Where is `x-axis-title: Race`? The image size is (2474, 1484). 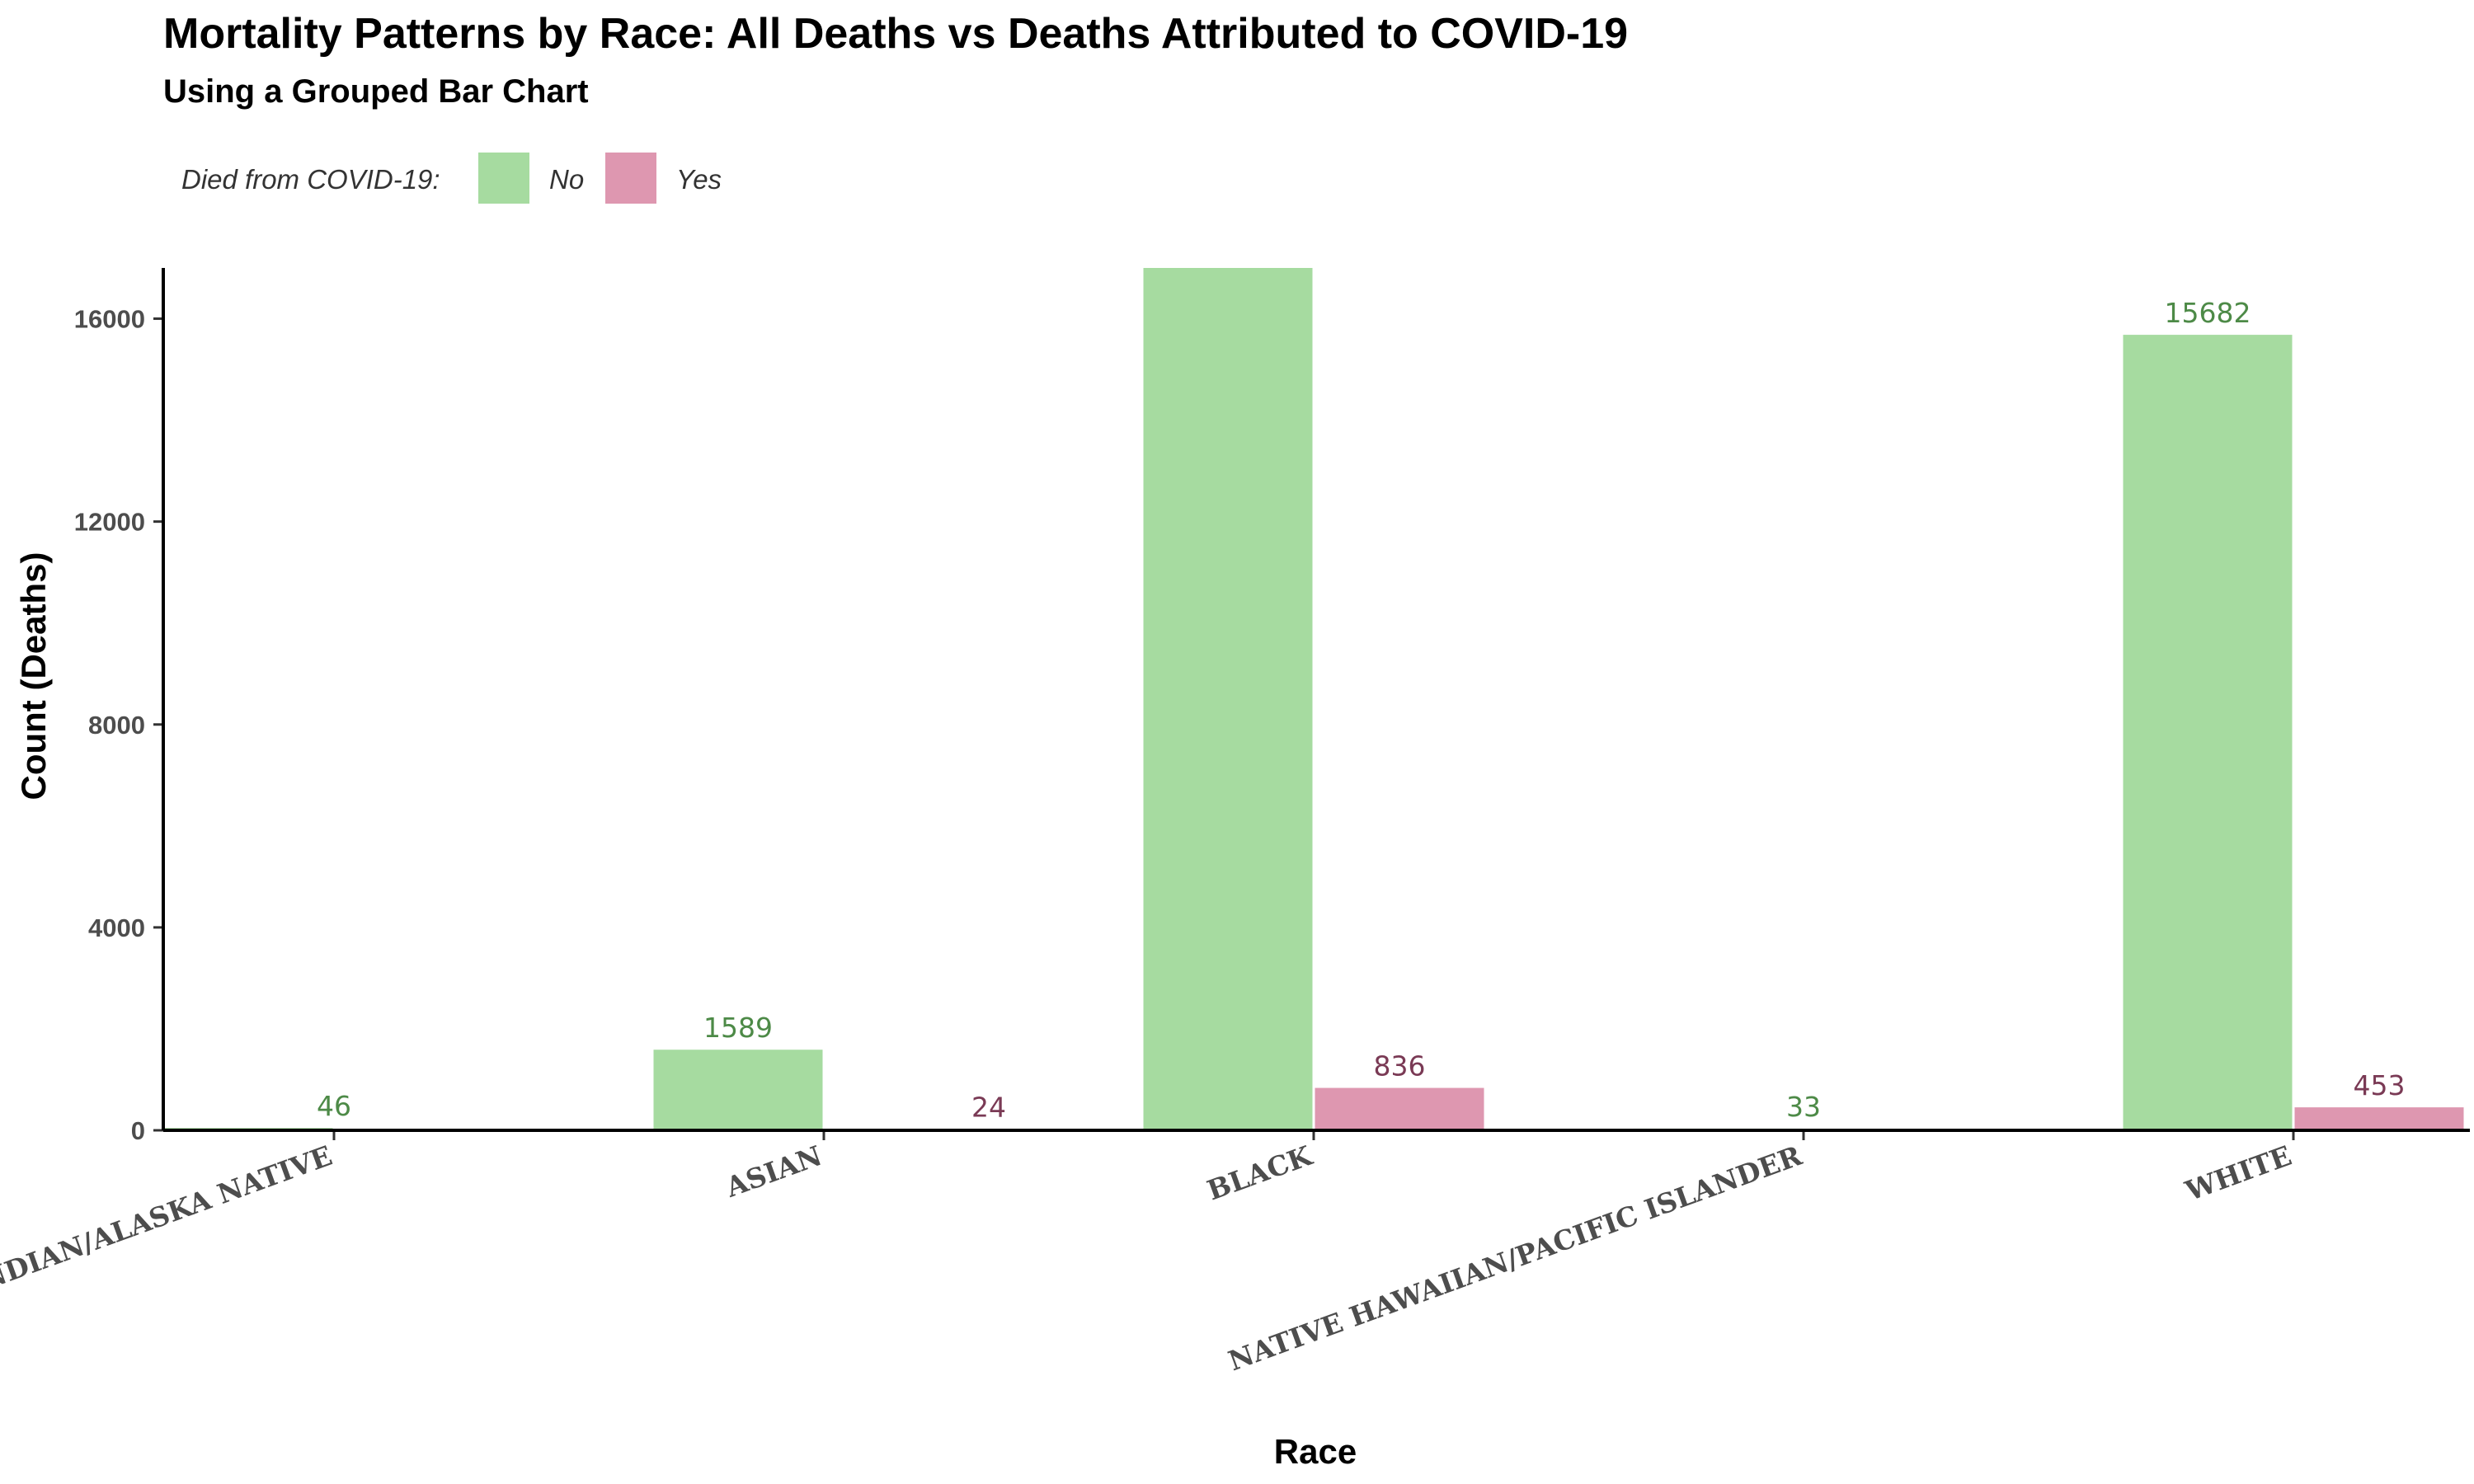 x-axis-title: Race is located at coordinates (1315, 1452).